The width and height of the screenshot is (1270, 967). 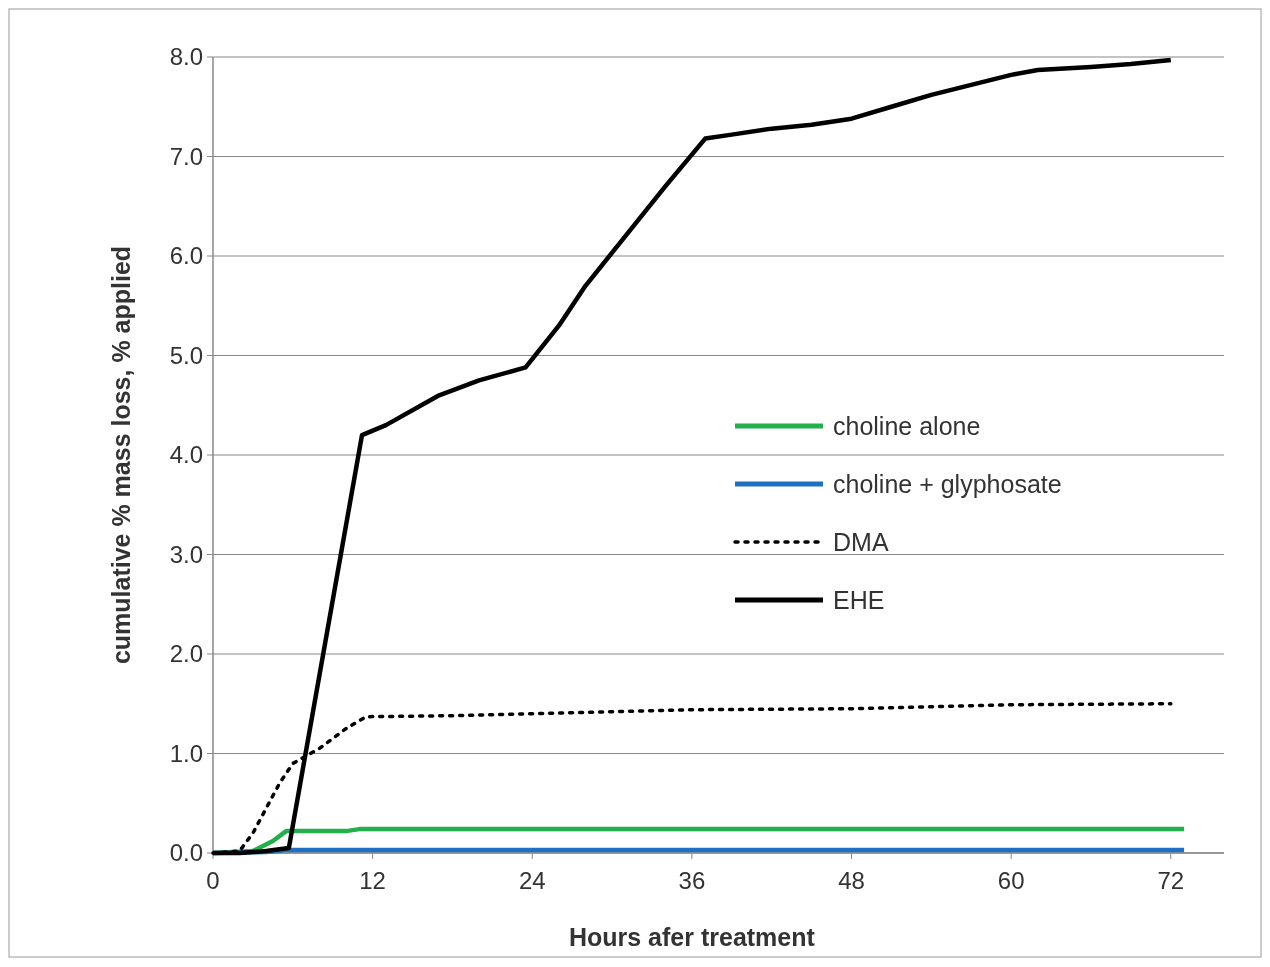 What do you see at coordinates (859, 599) in the screenshot?
I see `legend-label: EHE` at bounding box center [859, 599].